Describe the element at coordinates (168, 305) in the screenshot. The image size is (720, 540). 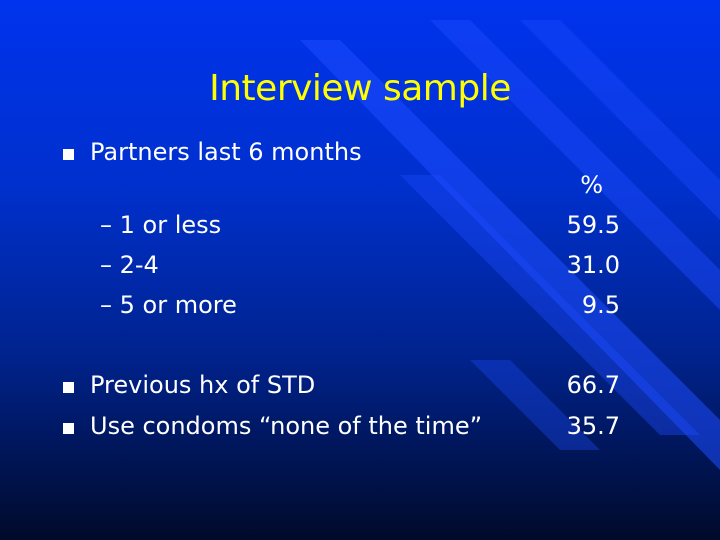
I see `subitem-3-label: – 5 or more` at that location.